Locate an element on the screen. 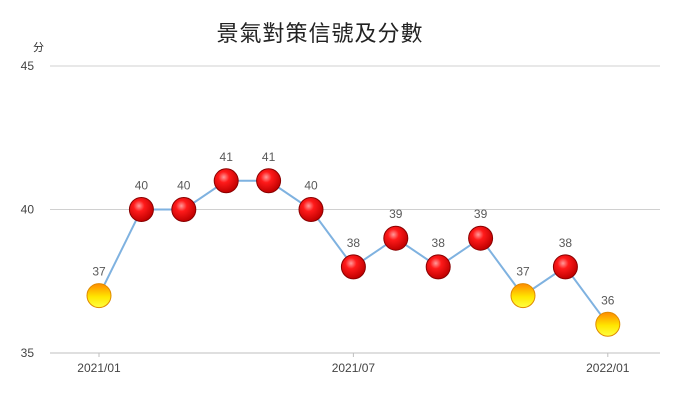 The height and width of the screenshot is (400, 700). x-tick-label-2021/07: 2021/07 is located at coordinates (354, 368).